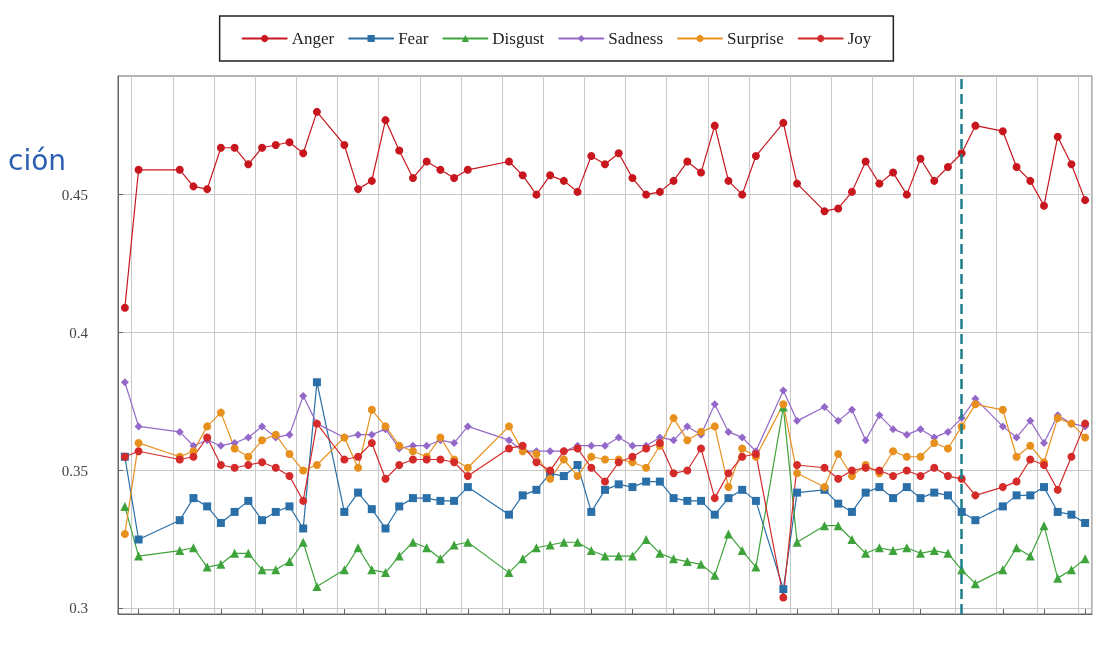 Image resolution: width=1113 pixels, height=646 pixels. What do you see at coordinates (636, 38) in the screenshot?
I see `legend-label: Sadness` at bounding box center [636, 38].